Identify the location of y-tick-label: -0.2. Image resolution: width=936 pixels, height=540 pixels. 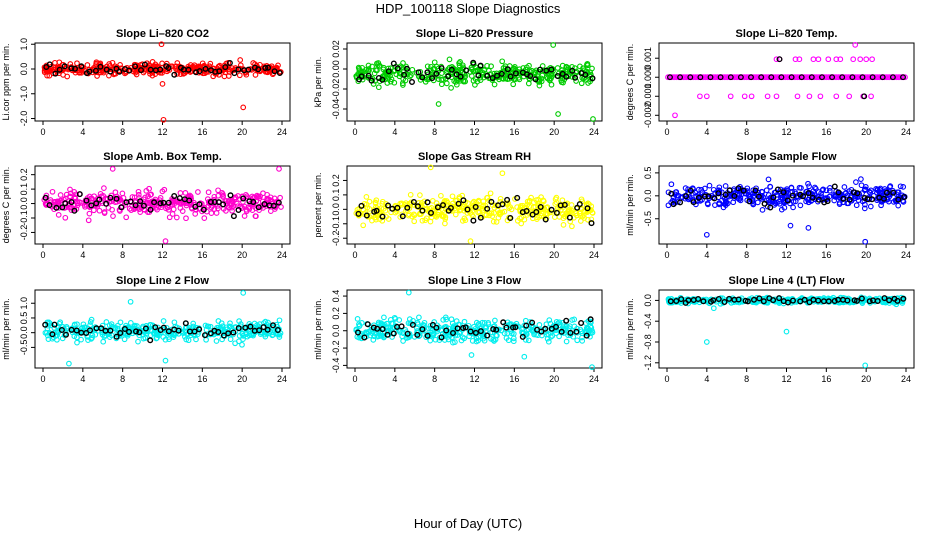
(336, 348).